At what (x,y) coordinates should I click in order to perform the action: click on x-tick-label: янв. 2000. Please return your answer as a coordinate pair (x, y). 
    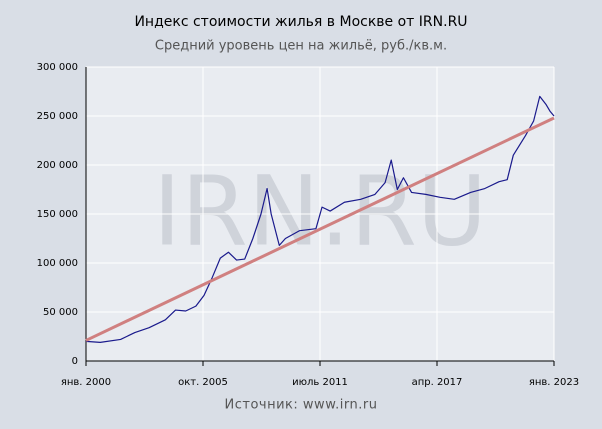
    Looking at the image, I should click on (86, 382).